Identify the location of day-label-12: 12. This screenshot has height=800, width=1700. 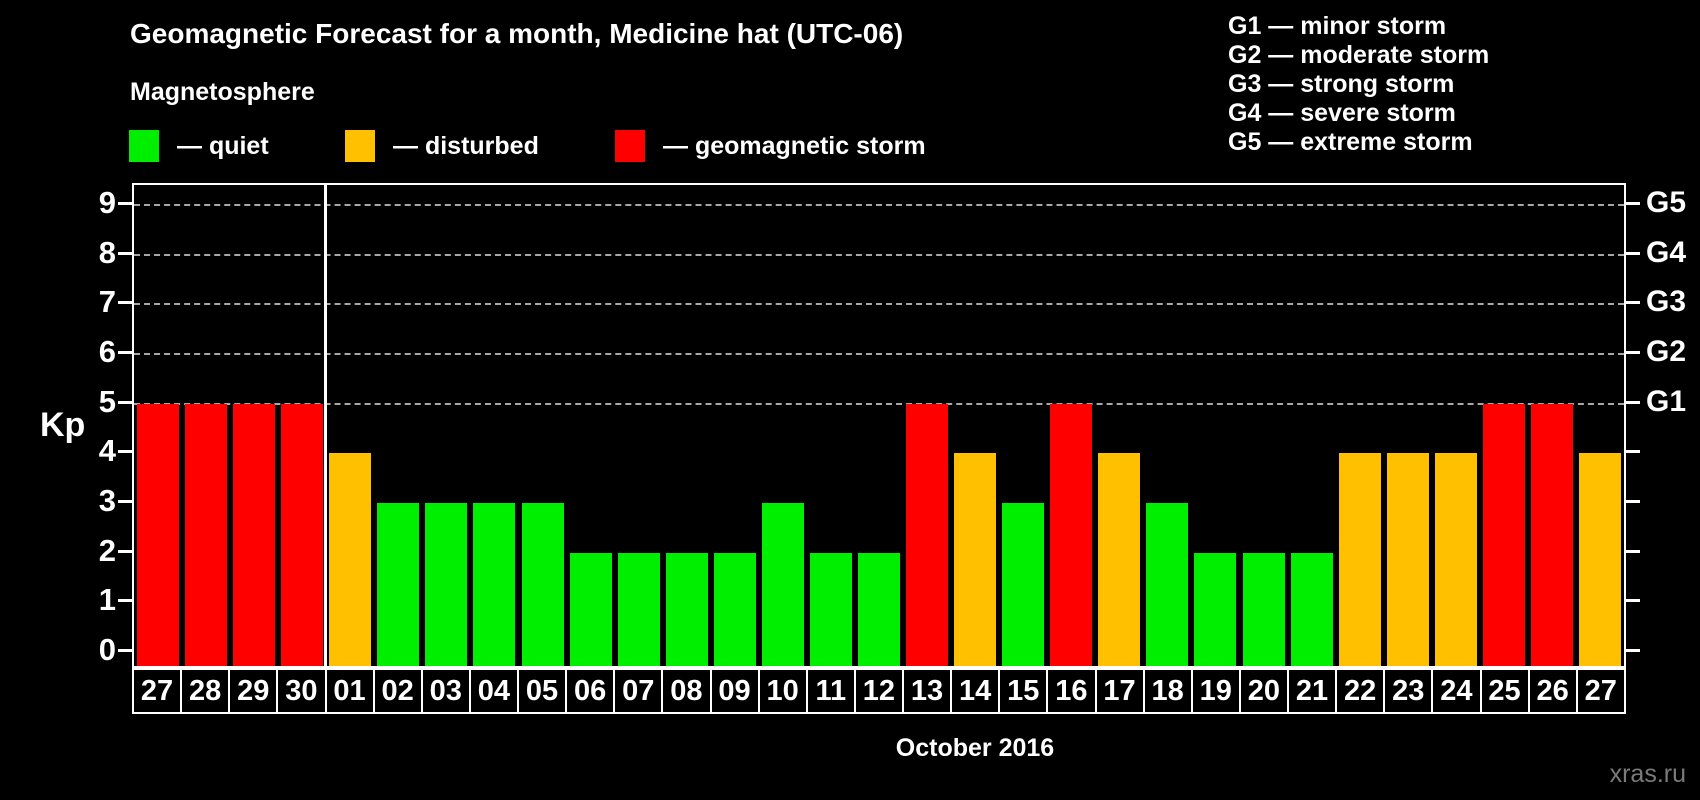
(877, 691).